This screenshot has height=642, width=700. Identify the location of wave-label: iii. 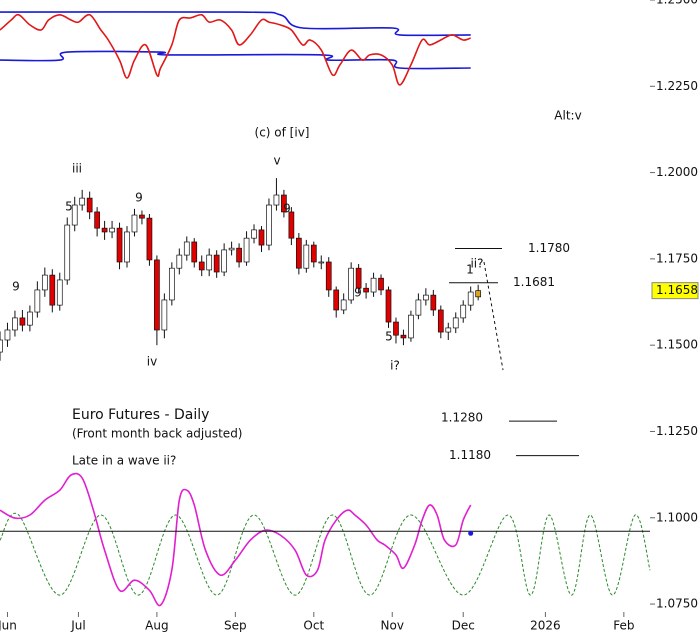
(77, 169).